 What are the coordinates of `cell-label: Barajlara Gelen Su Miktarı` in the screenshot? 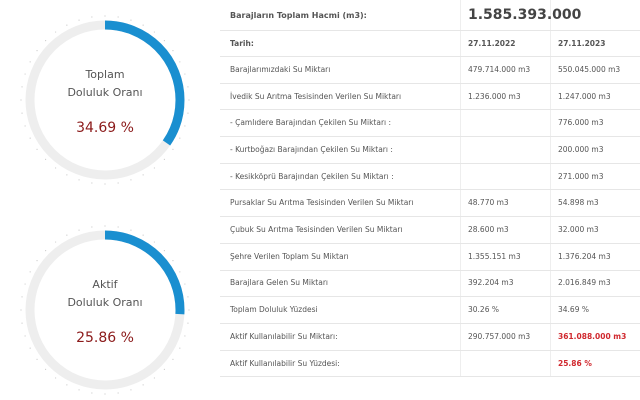 It's located at (279, 283).